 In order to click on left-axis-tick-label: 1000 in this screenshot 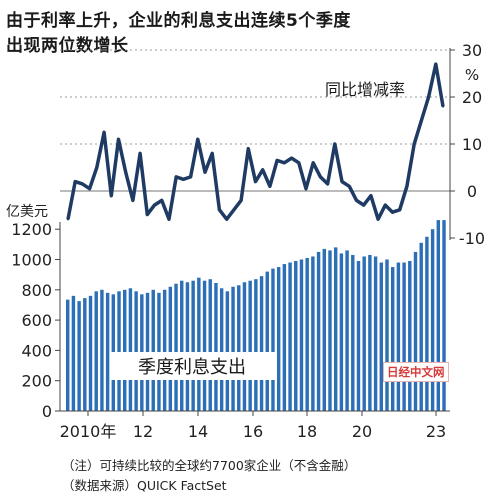, I will do `click(31, 260)`.